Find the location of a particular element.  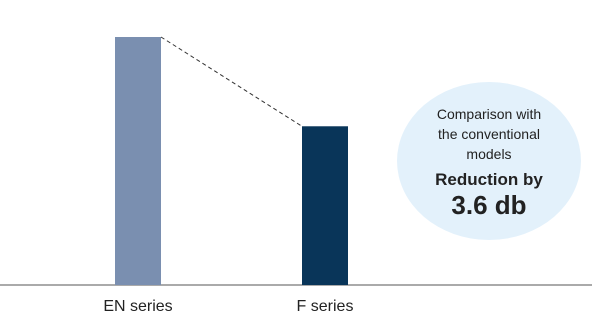

bar-f-series is located at coordinates (325, 205).